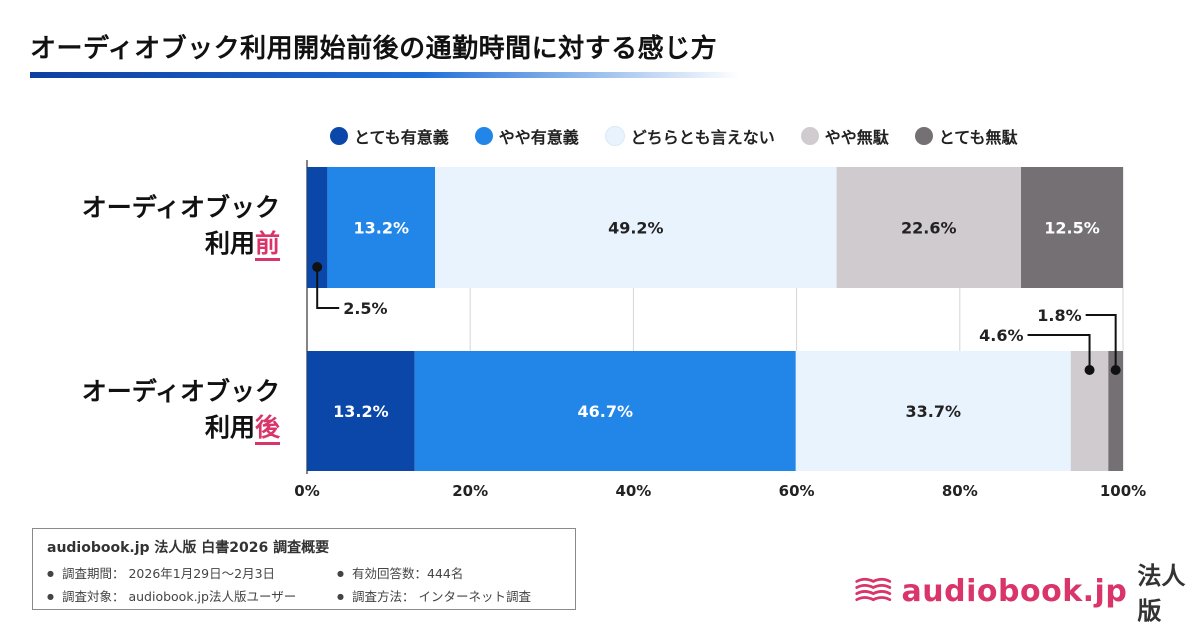 This screenshot has width=1200, height=628. Describe the element at coordinates (1161, 593) in the screenshot. I see `brand-sub: 法人版` at that location.